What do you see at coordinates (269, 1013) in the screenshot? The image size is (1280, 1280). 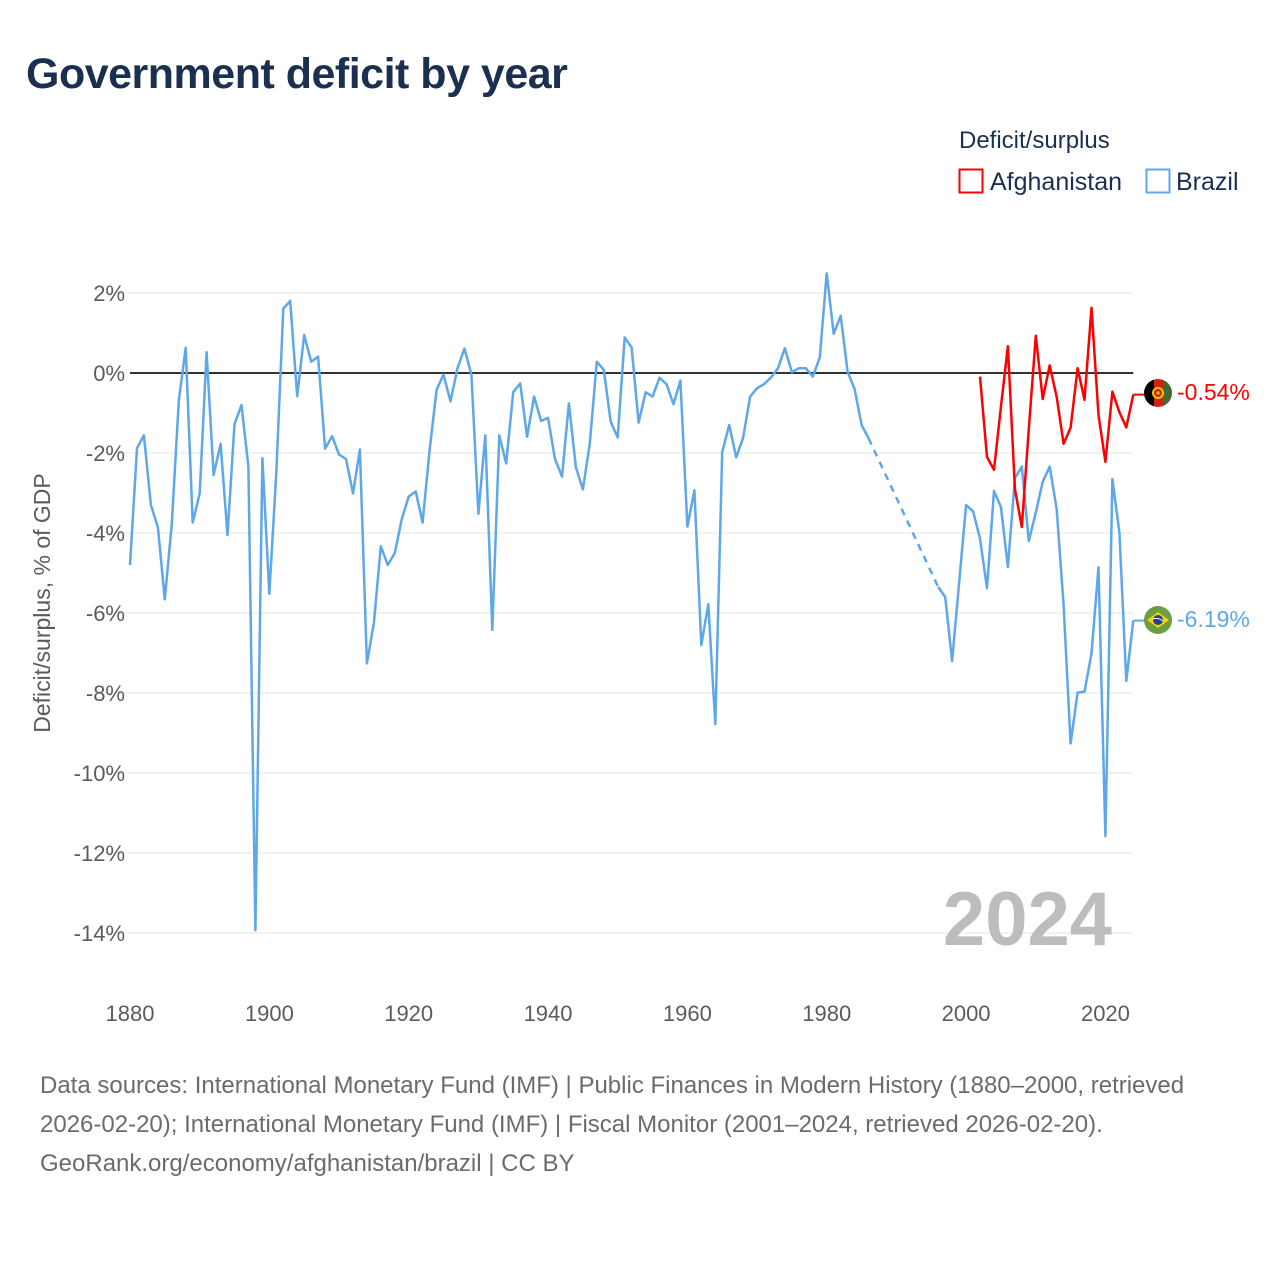 I see `x-tick-label: 1900` at bounding box center [269, 1013].